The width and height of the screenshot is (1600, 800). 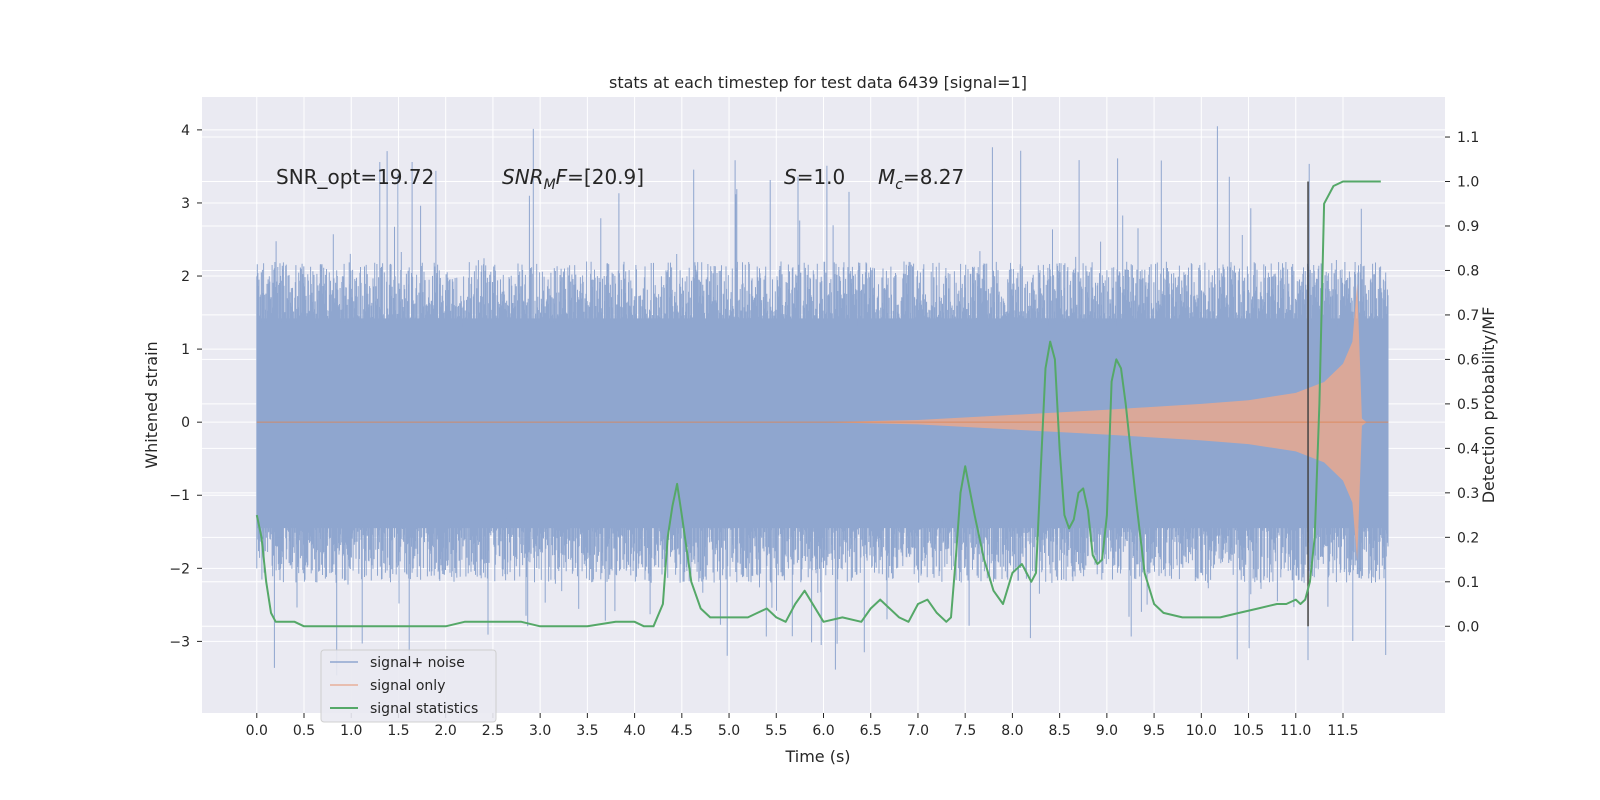 What do you see at coordinates (1468, 494) in the screenshot?
I see `right-tick-label: 0.3` at bounding box center [1468, 494].